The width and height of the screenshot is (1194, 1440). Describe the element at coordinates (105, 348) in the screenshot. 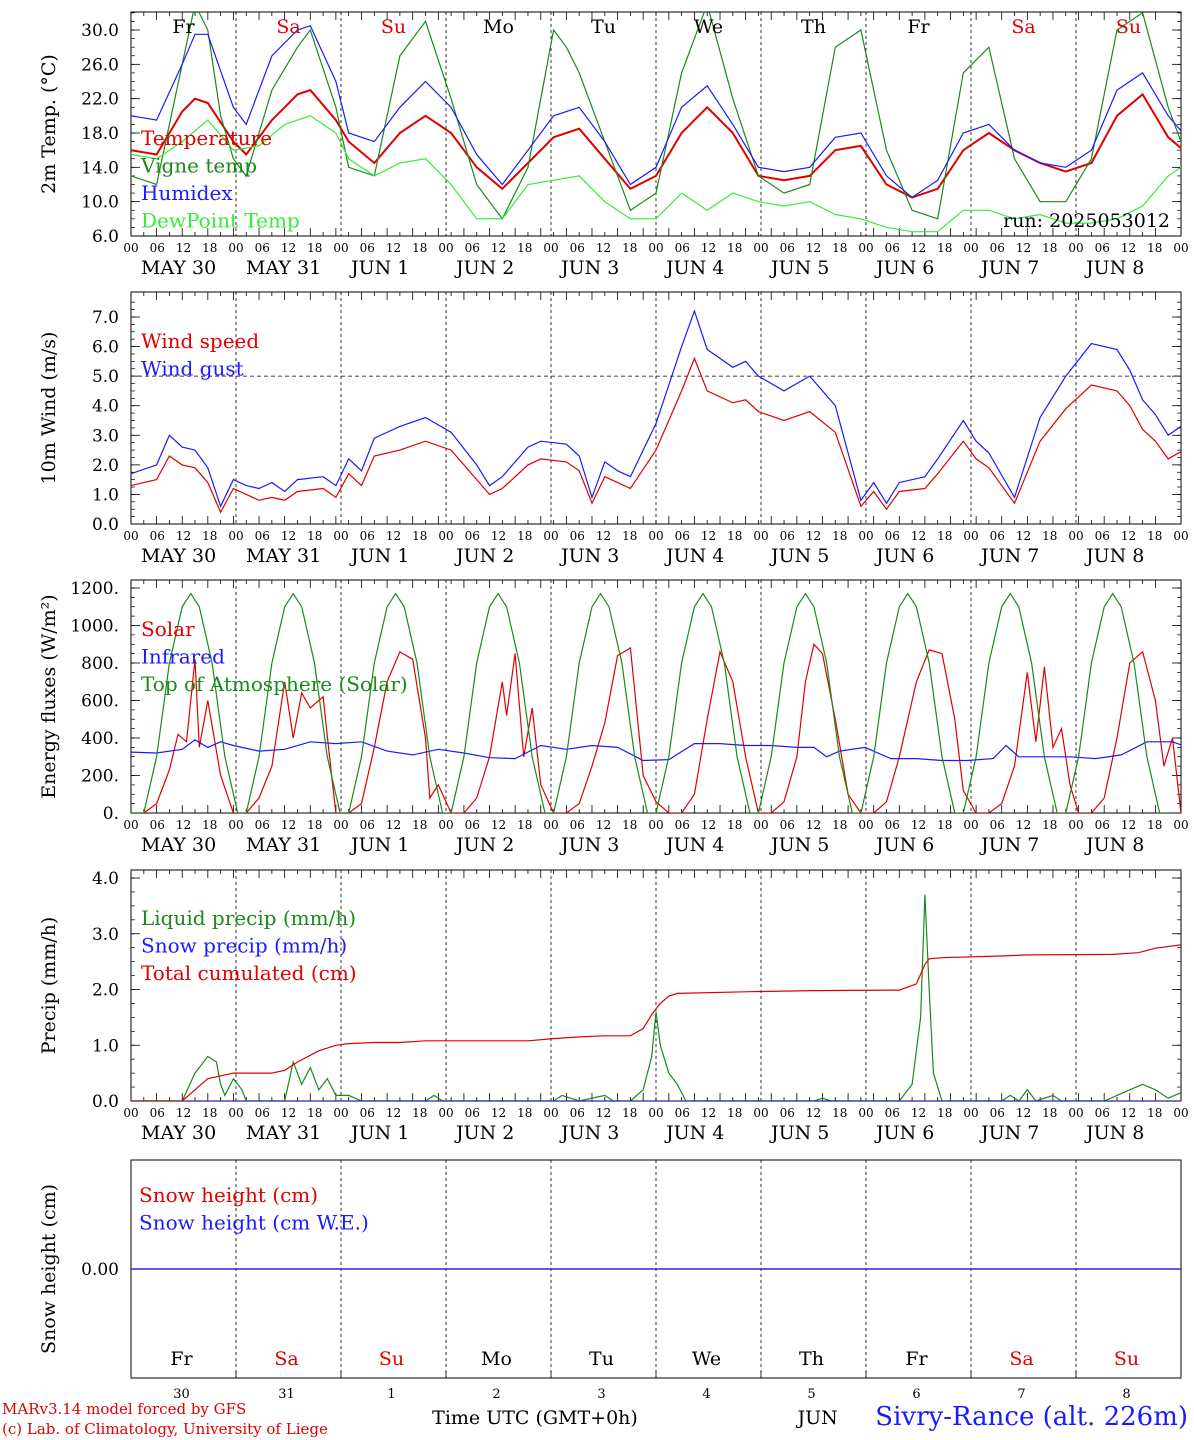

I see `y-tick-label: 6.0` at that location.